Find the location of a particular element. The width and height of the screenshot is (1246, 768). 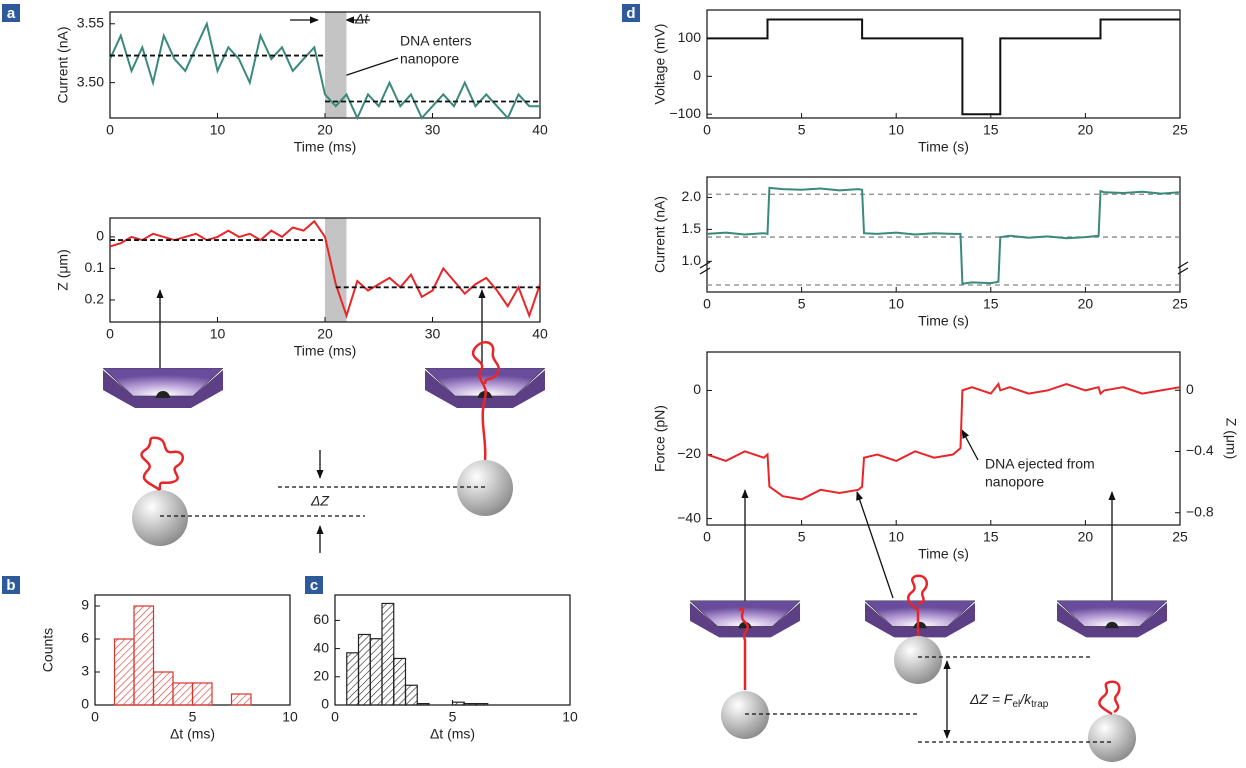

panel-label: d is located at coordinates (630, 13).